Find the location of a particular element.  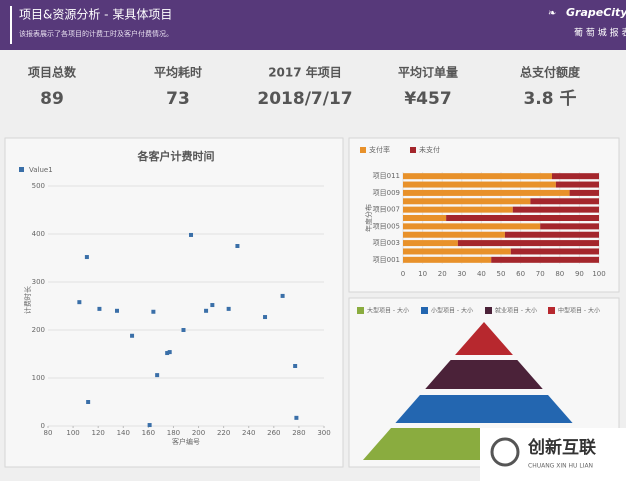

x-tick-label: 20 is located at coordinates (442, 274).